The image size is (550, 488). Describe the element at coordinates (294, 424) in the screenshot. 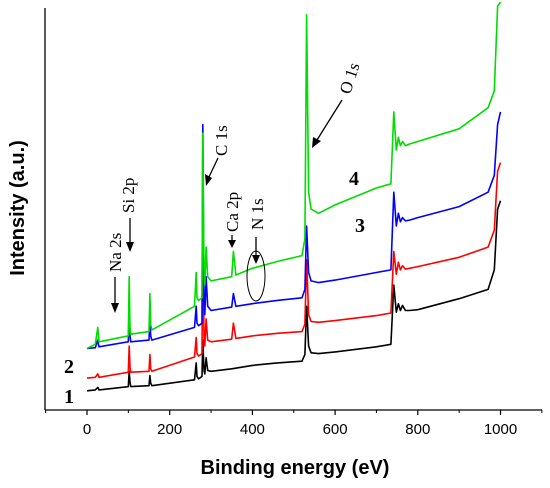

I see `x-ticks: 0 200 400 600 800 1000` at that location.